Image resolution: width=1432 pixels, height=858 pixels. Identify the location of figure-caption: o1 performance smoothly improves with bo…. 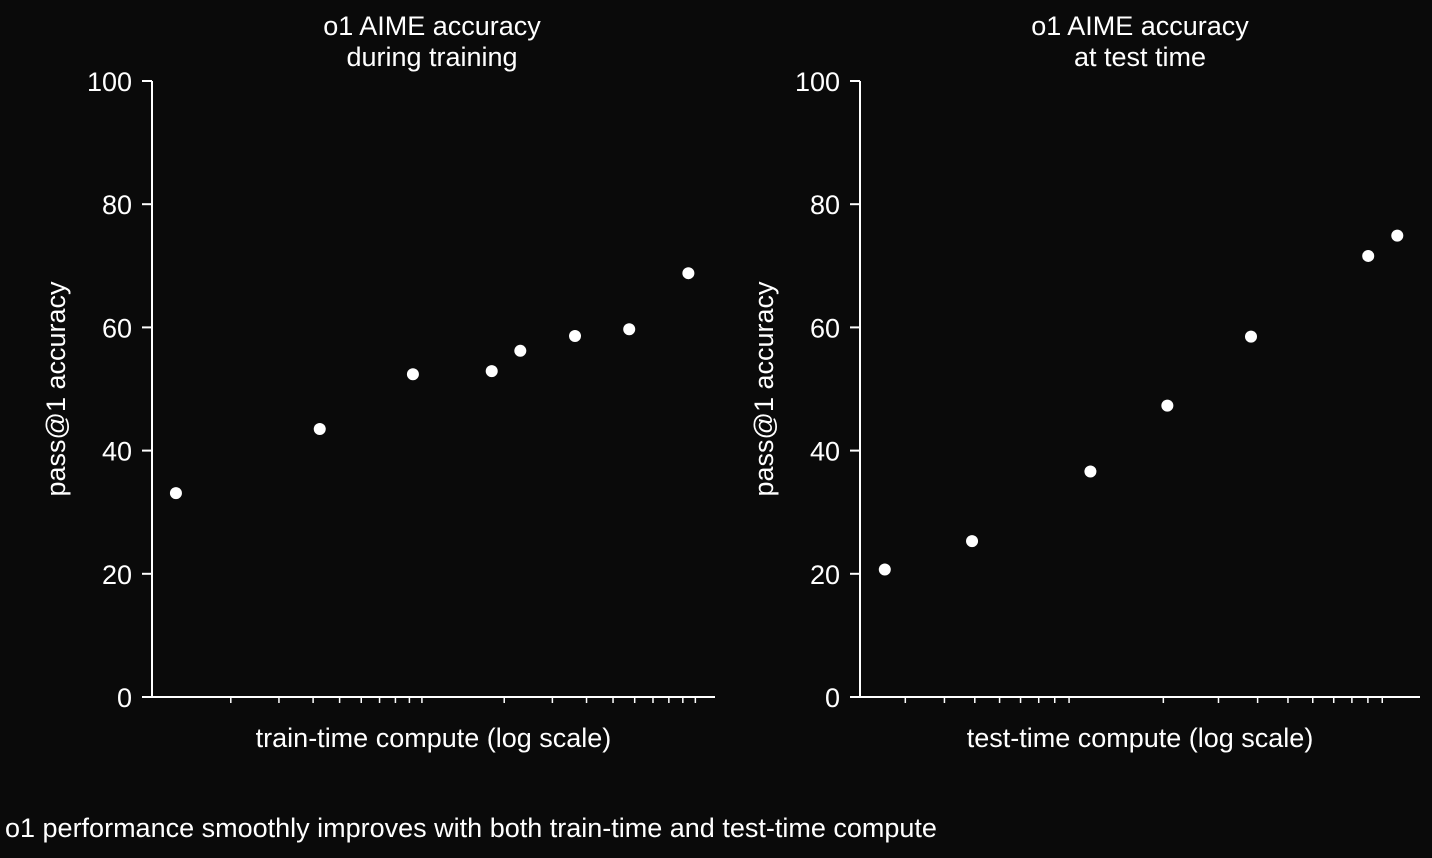
(471, 828).